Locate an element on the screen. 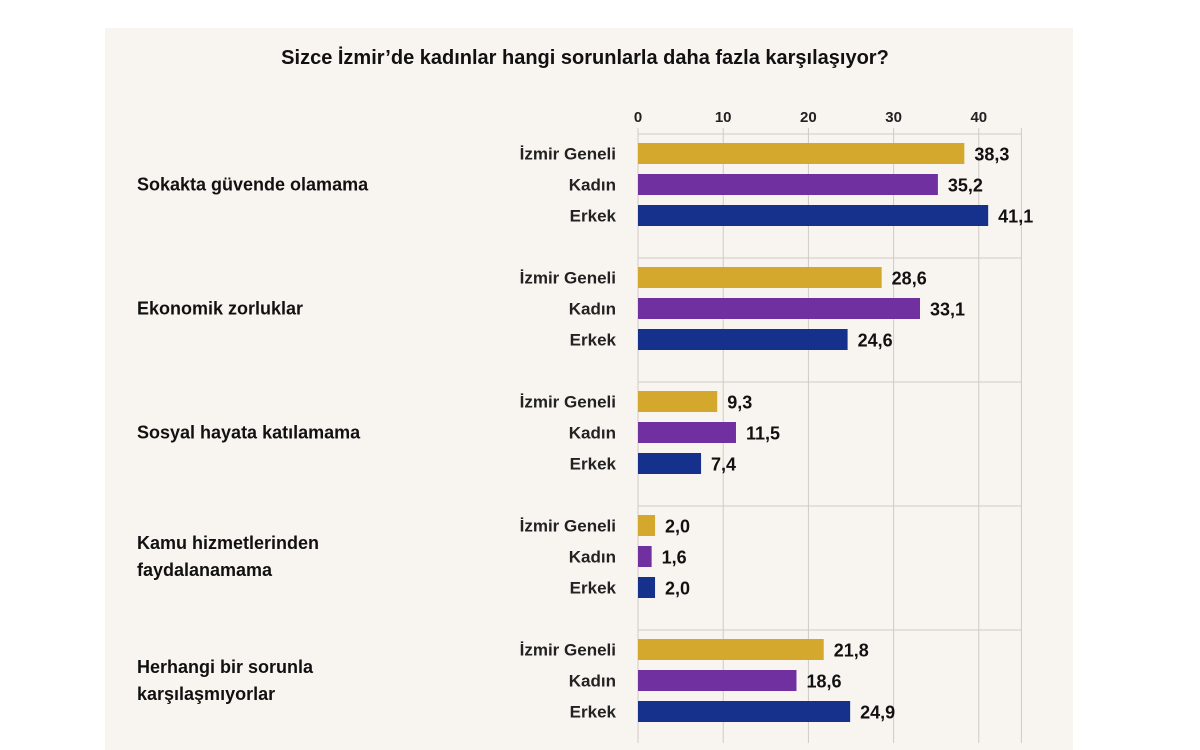 The width and height of the screenshot is (1200, 750). value-label: 9,3 is located at coordinates (739, 403).